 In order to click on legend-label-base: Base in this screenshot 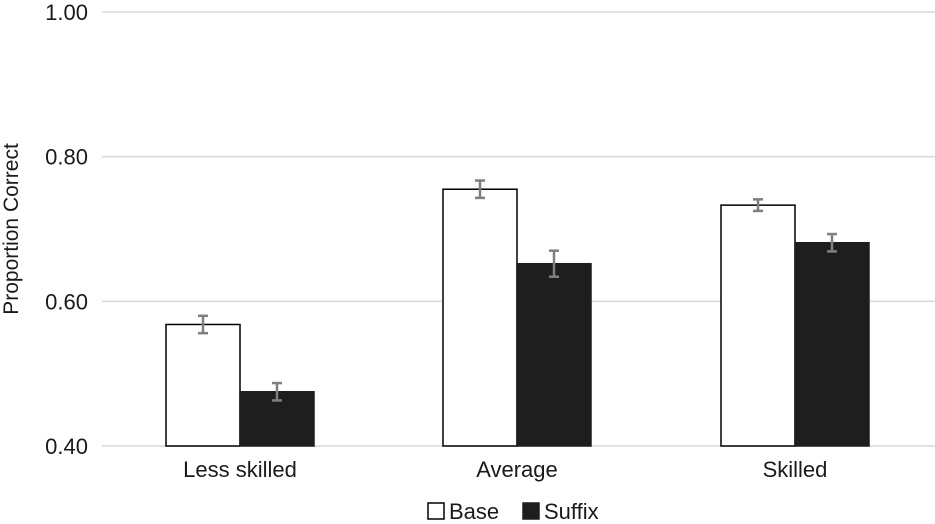, I will do `click(474, 511)`.